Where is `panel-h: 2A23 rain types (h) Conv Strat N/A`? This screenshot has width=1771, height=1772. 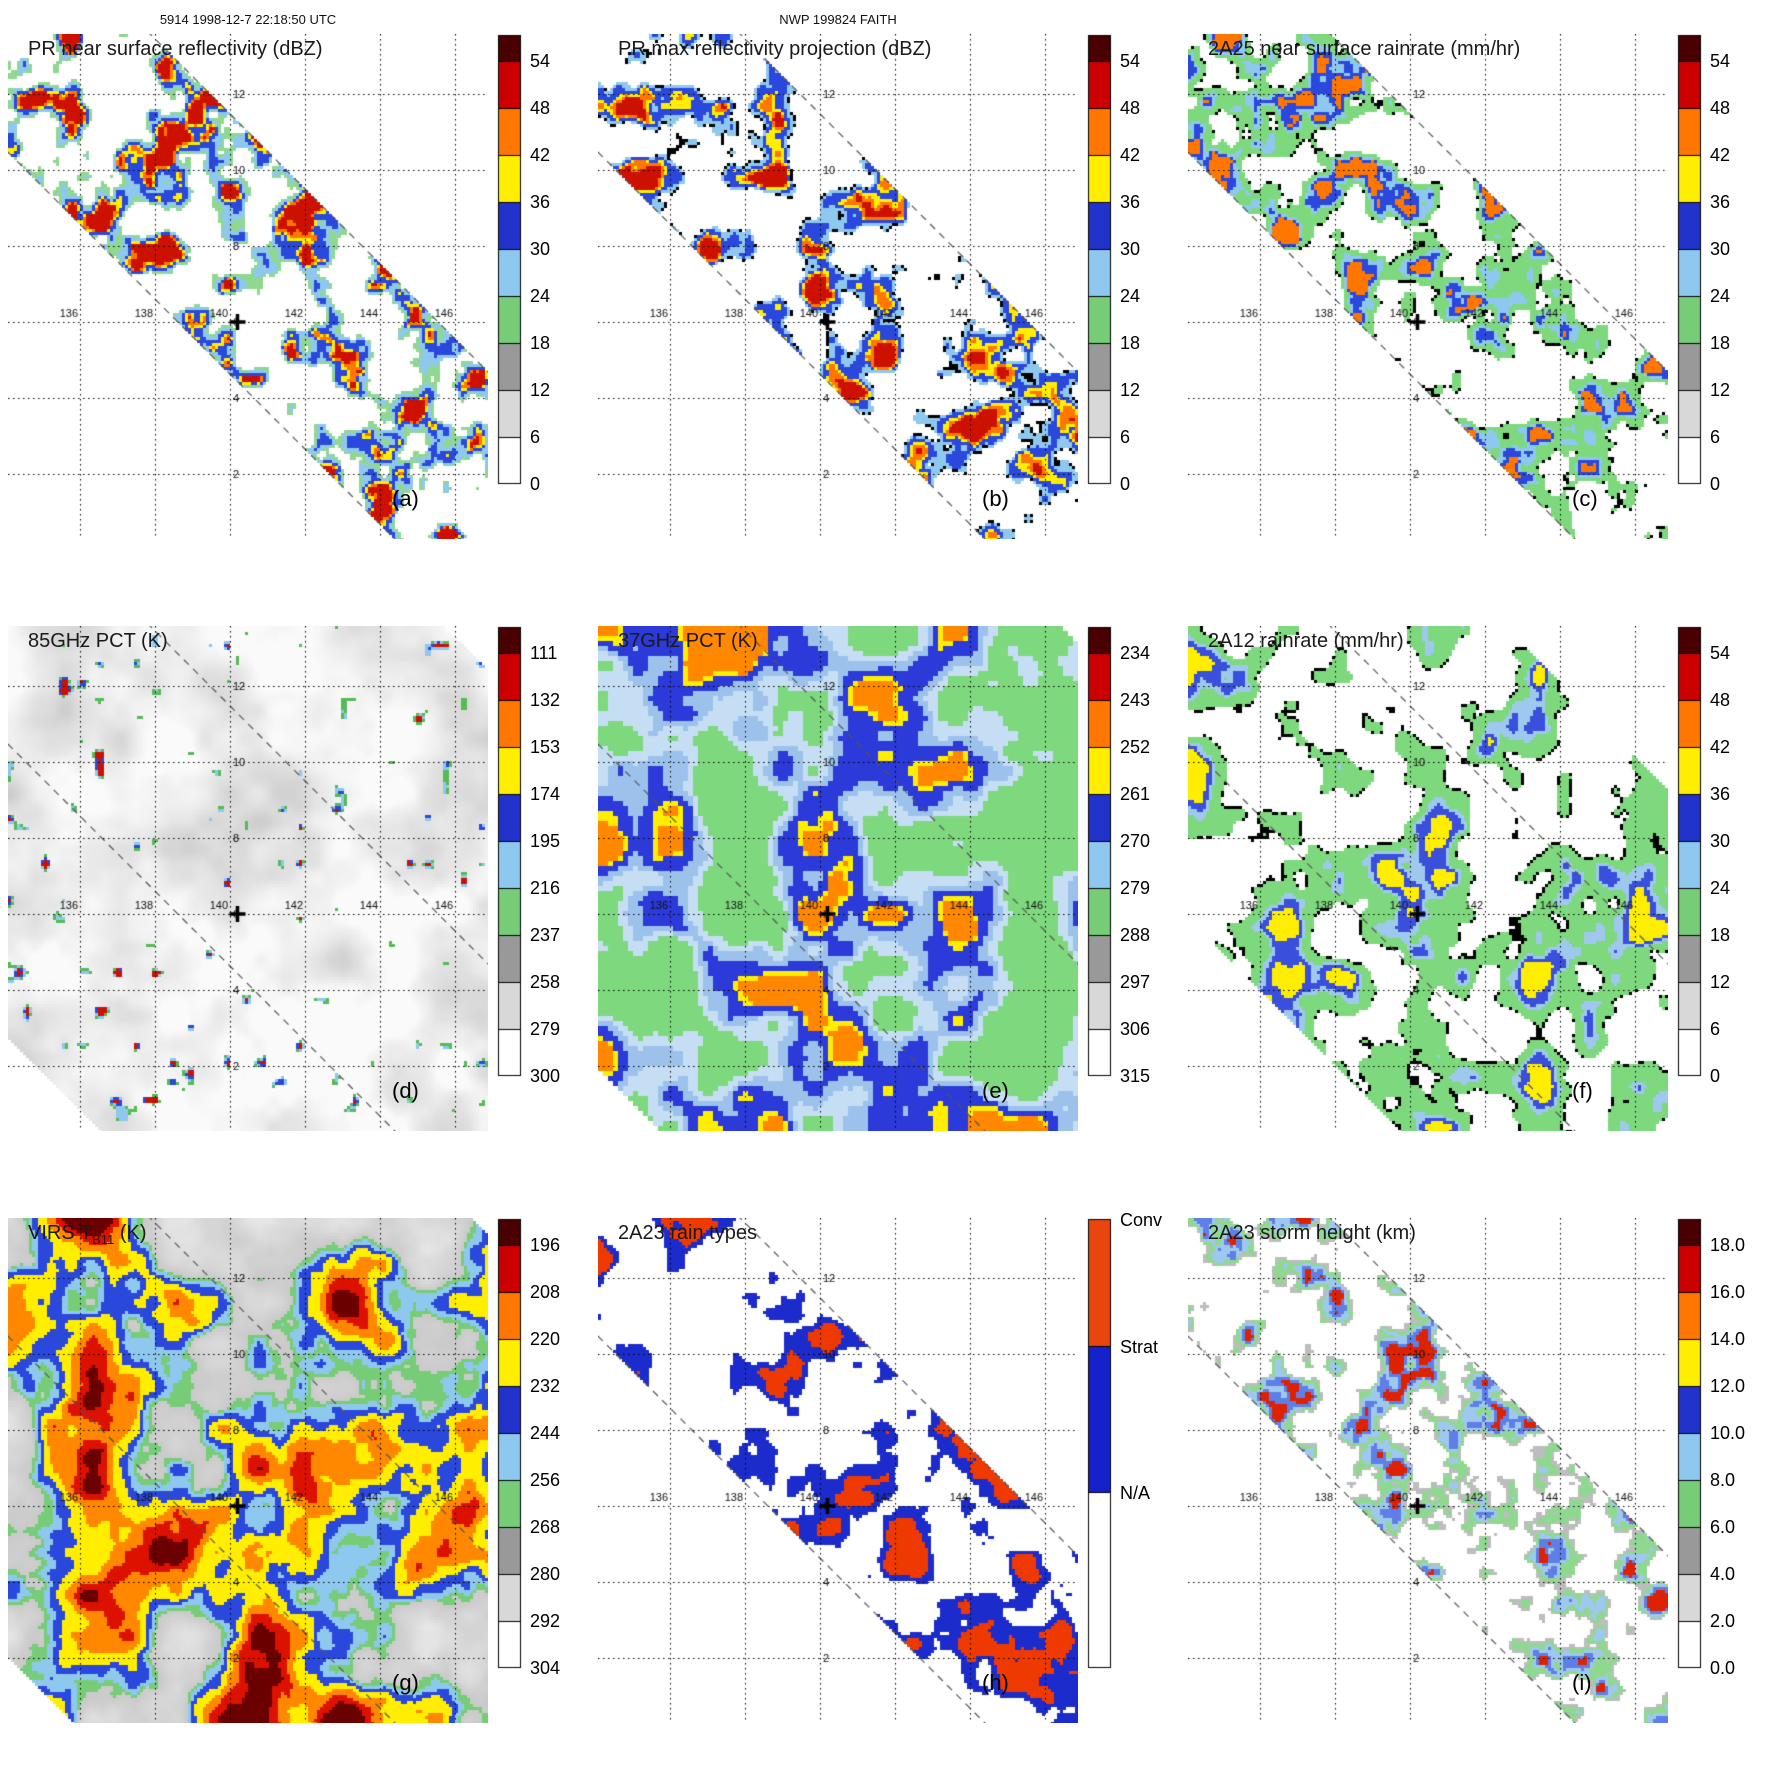 panel-h: 2A23 rain types (h) Conv Strat N/A is located at coordinates (884, 1491).